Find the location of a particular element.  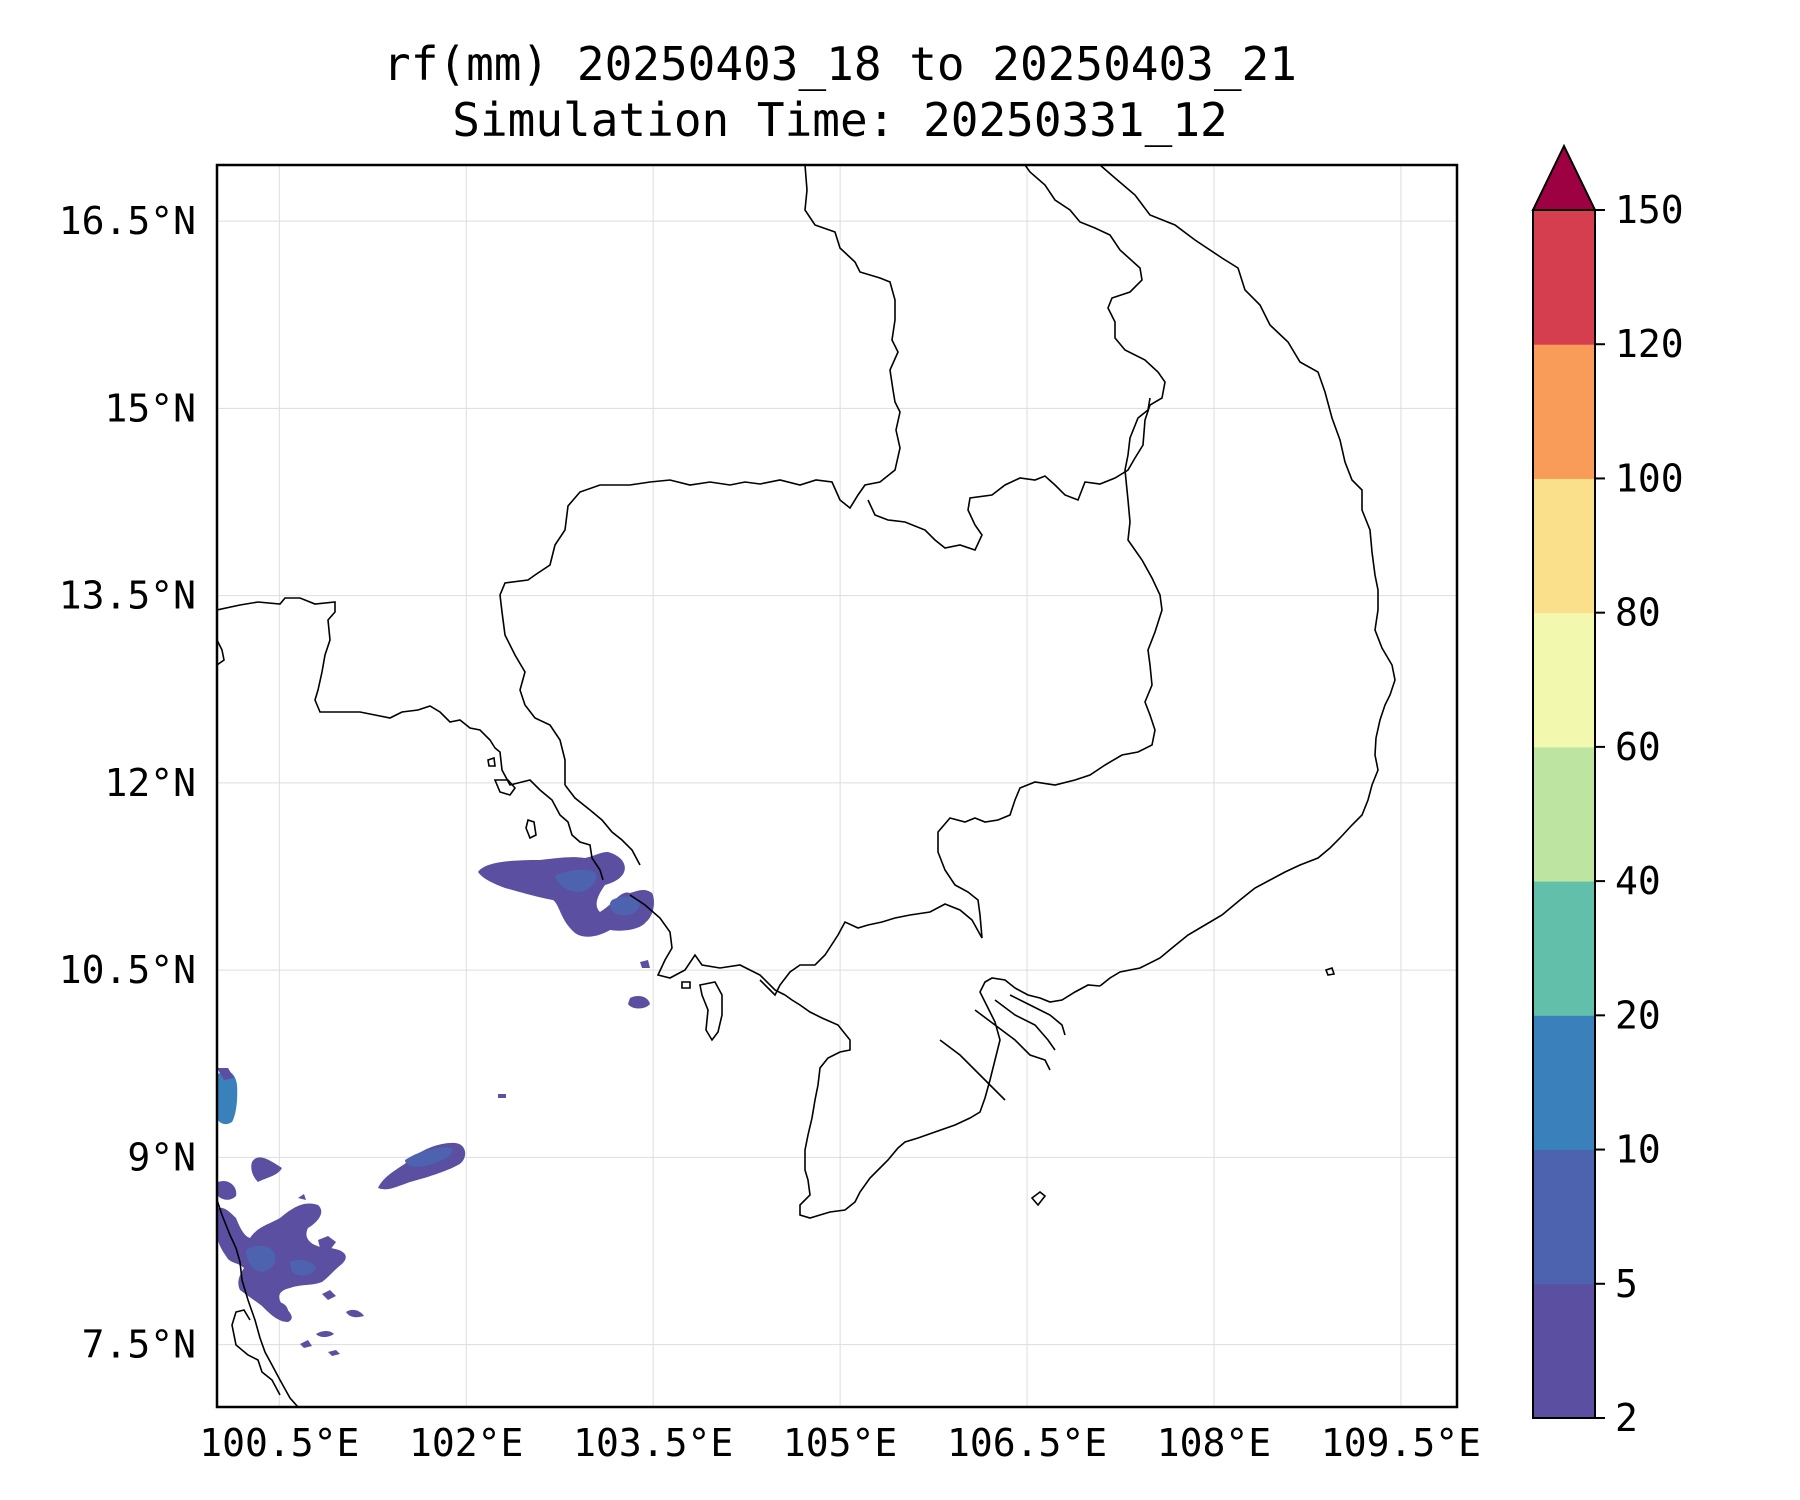

lon-tick-label: 102°E is located at coordinates (466, 1443).